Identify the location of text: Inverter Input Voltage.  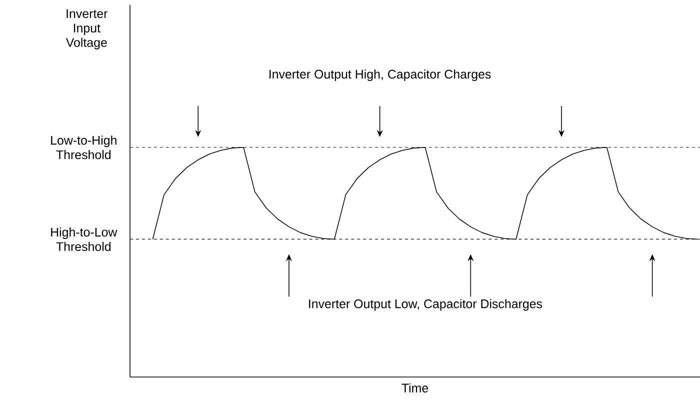
(87, 29).